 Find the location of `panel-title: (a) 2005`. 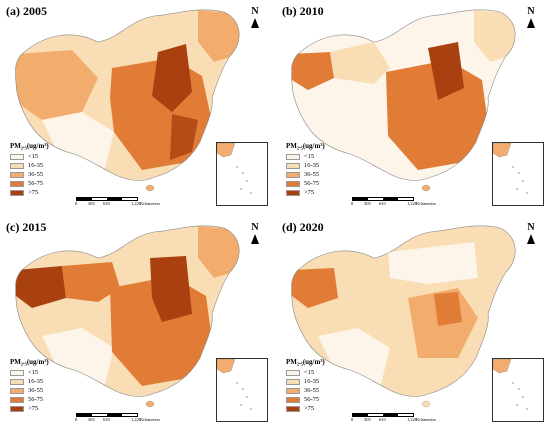

panel-title: (a) 2005 is located at coordinates (26, 11).